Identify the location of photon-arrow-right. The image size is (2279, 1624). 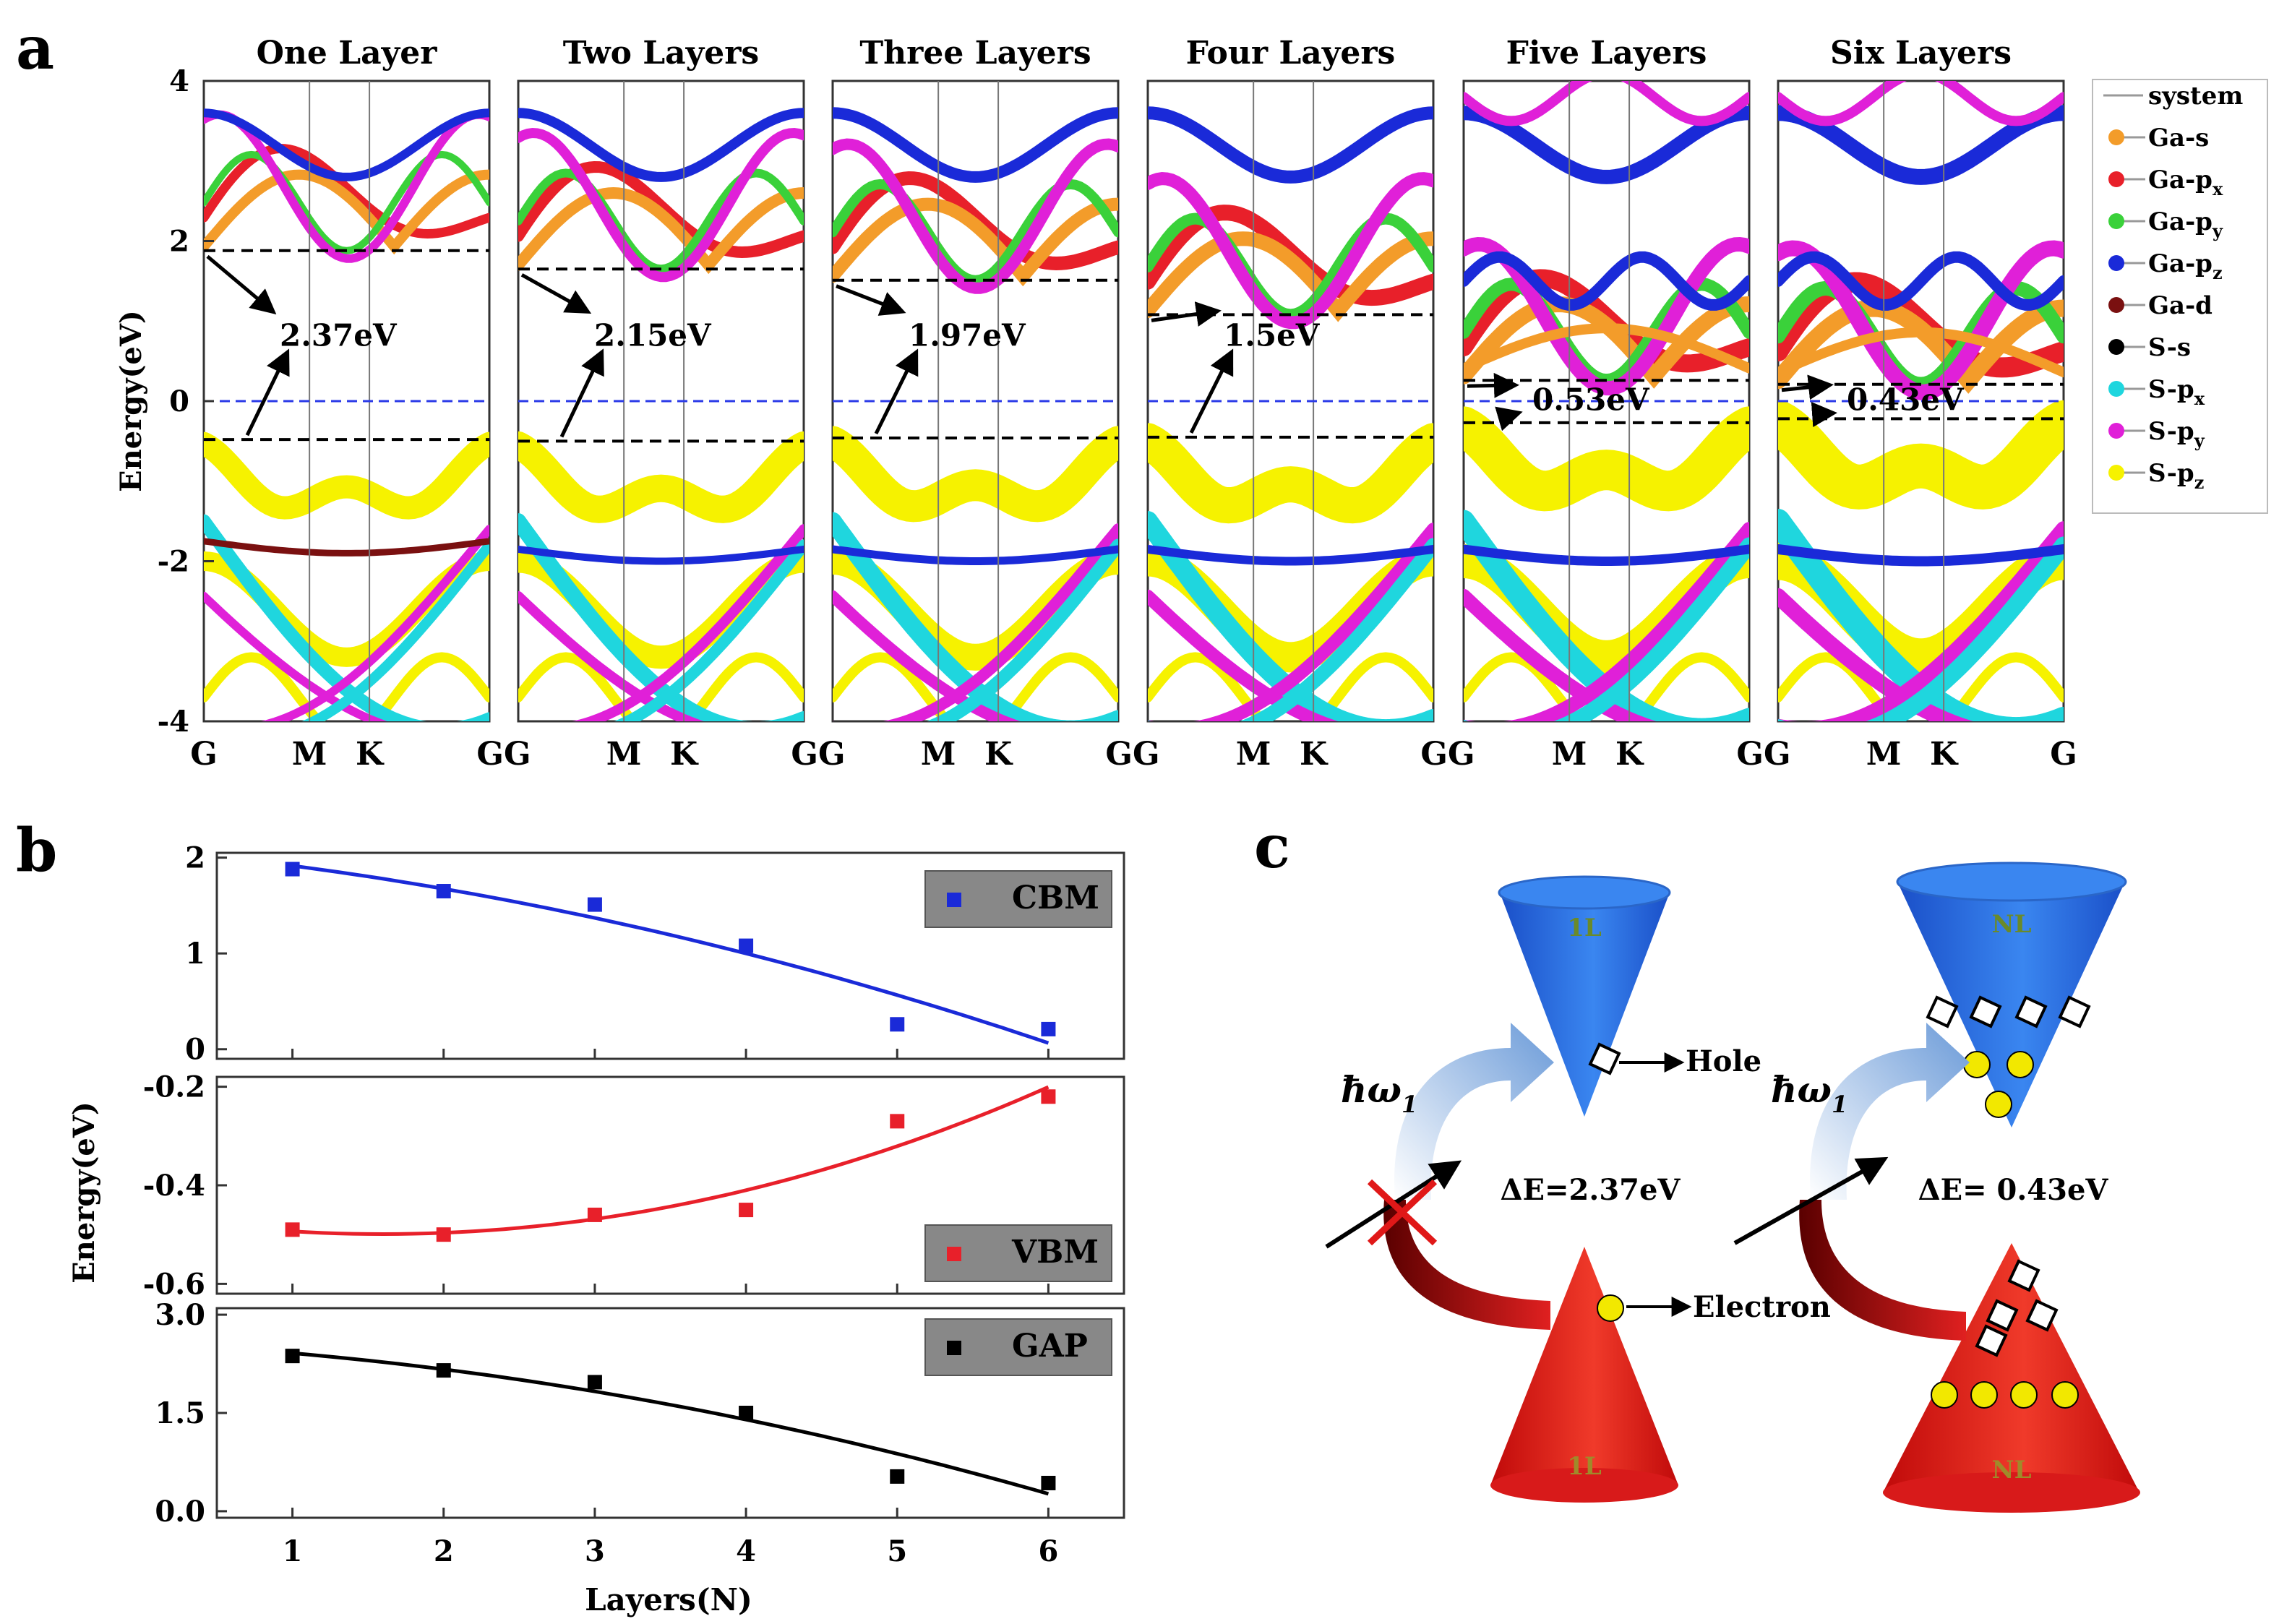
(1811, 1200).